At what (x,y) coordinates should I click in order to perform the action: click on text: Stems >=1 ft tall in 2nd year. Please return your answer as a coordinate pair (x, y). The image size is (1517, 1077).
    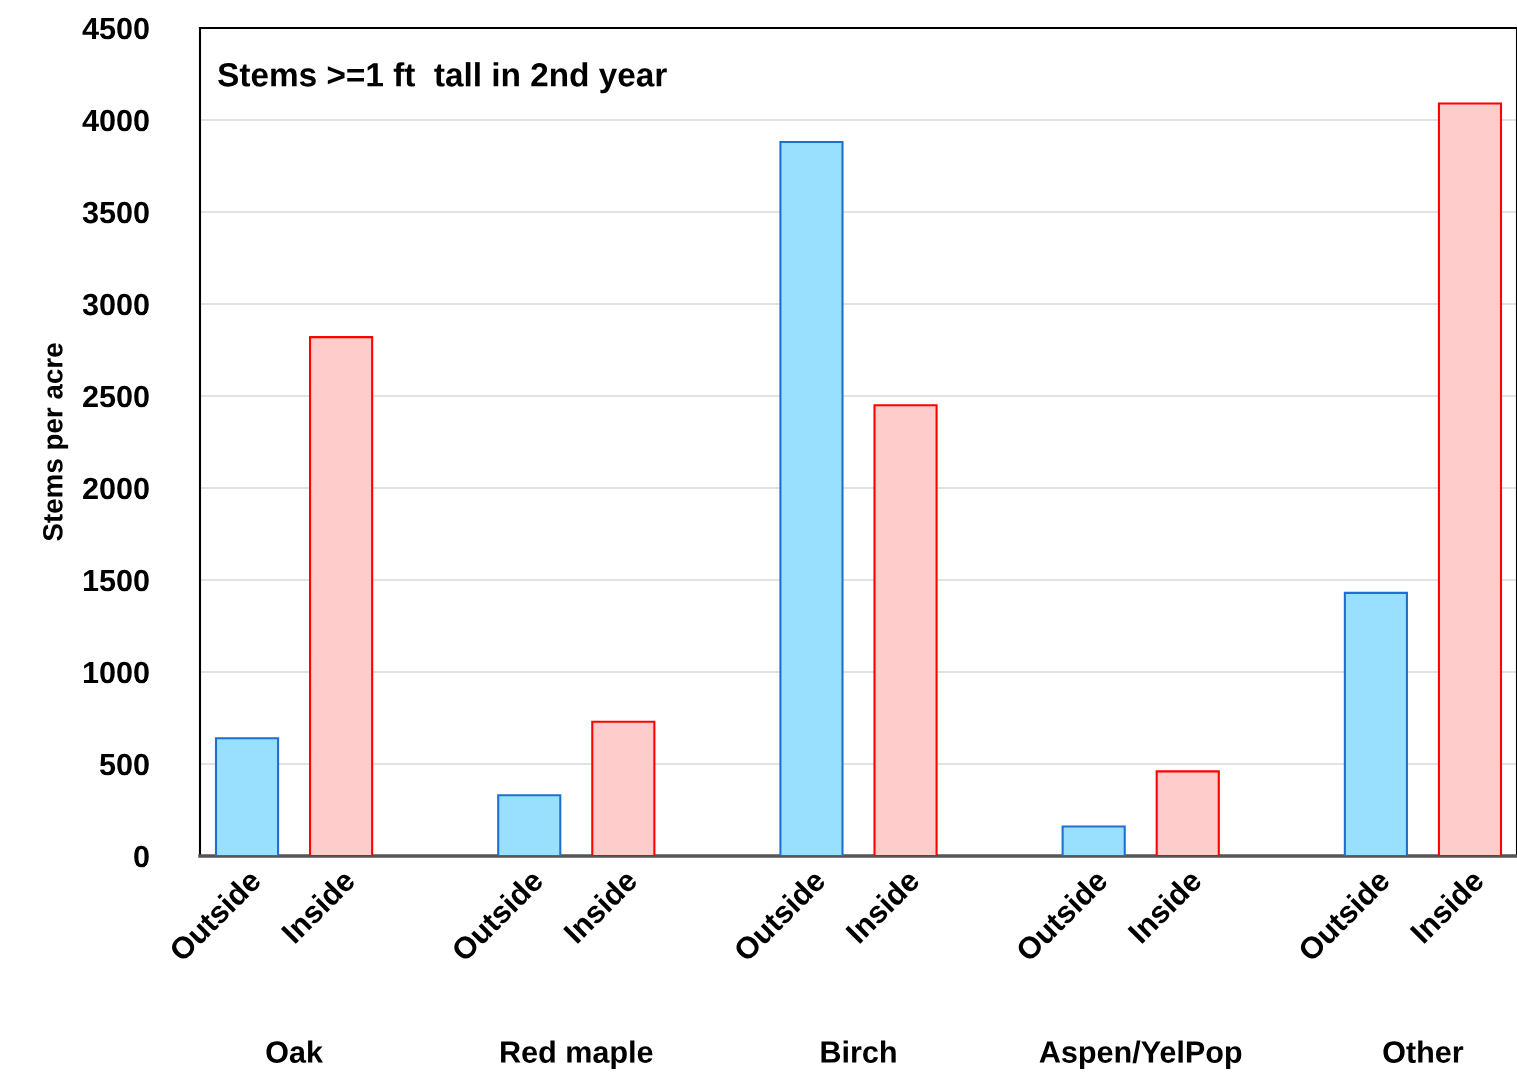
    Looking at the image, I should click on (442, 78).